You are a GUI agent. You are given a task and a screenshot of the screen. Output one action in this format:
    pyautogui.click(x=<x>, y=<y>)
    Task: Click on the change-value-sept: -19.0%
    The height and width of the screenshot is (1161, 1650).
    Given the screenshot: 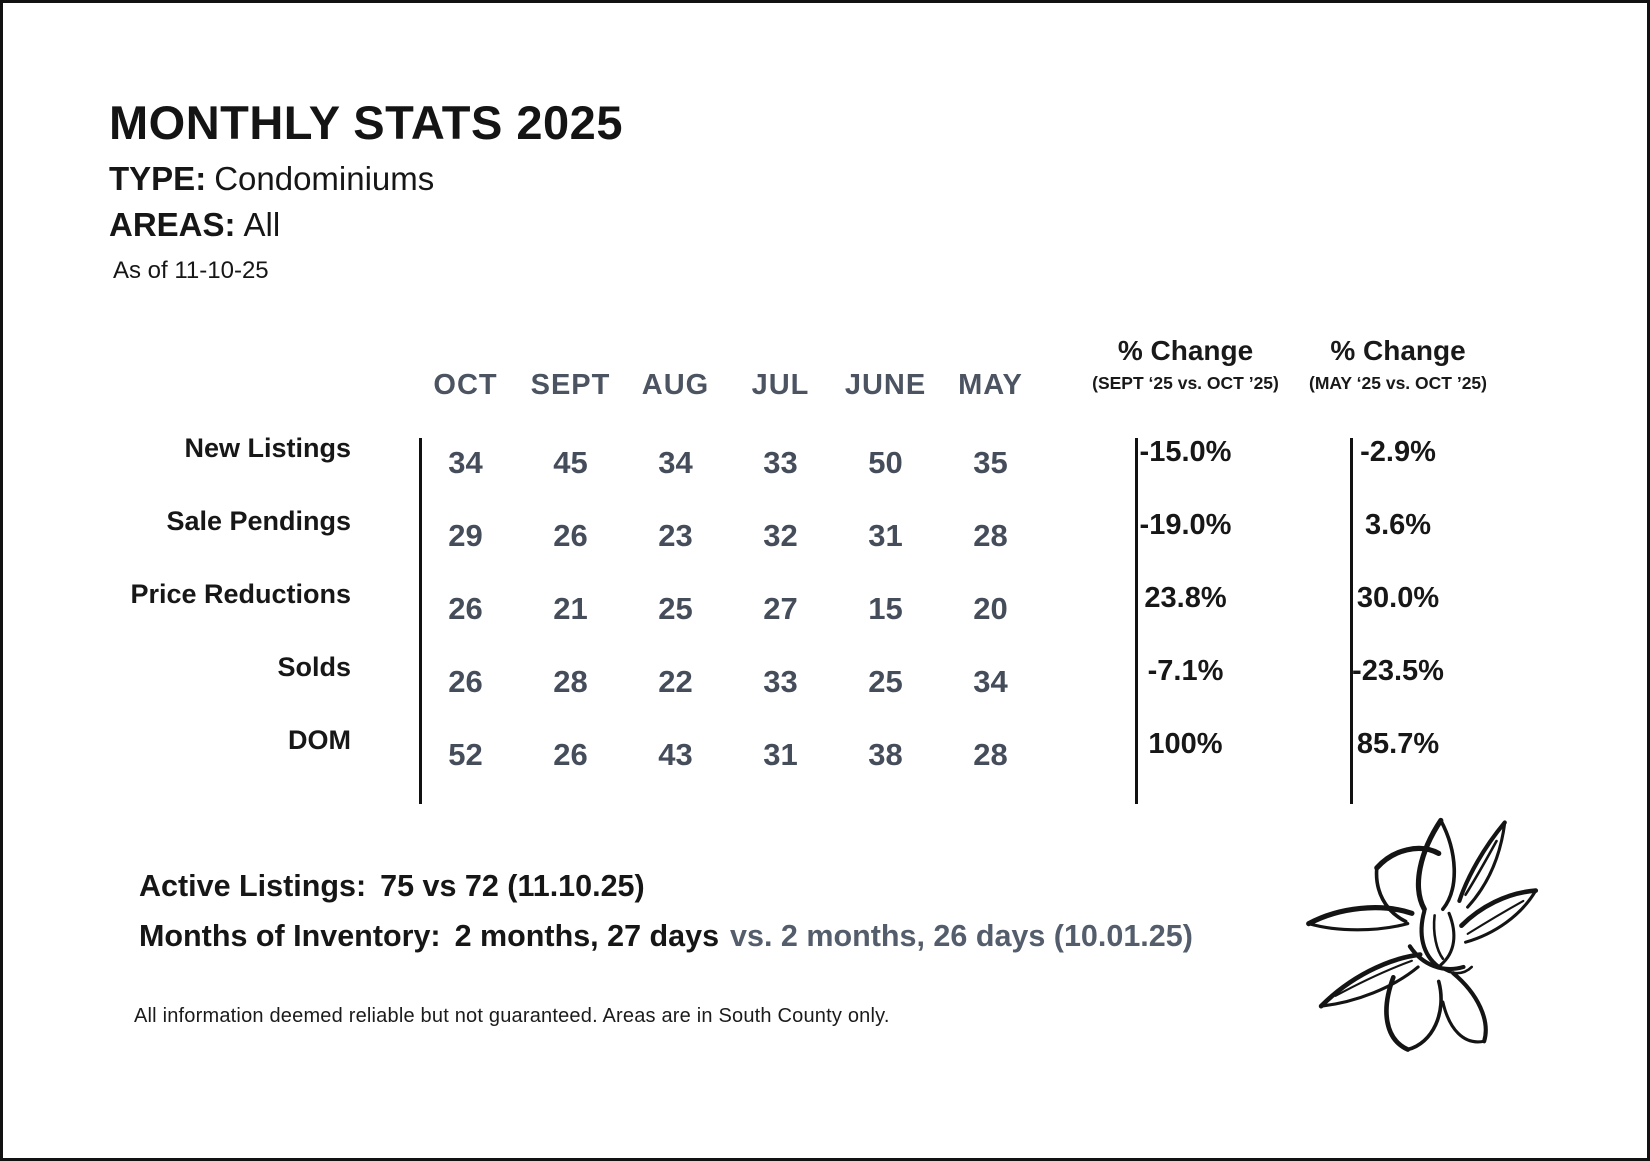 What is the action you would take?
    pyautogui.click(x=1185, y=525)
    